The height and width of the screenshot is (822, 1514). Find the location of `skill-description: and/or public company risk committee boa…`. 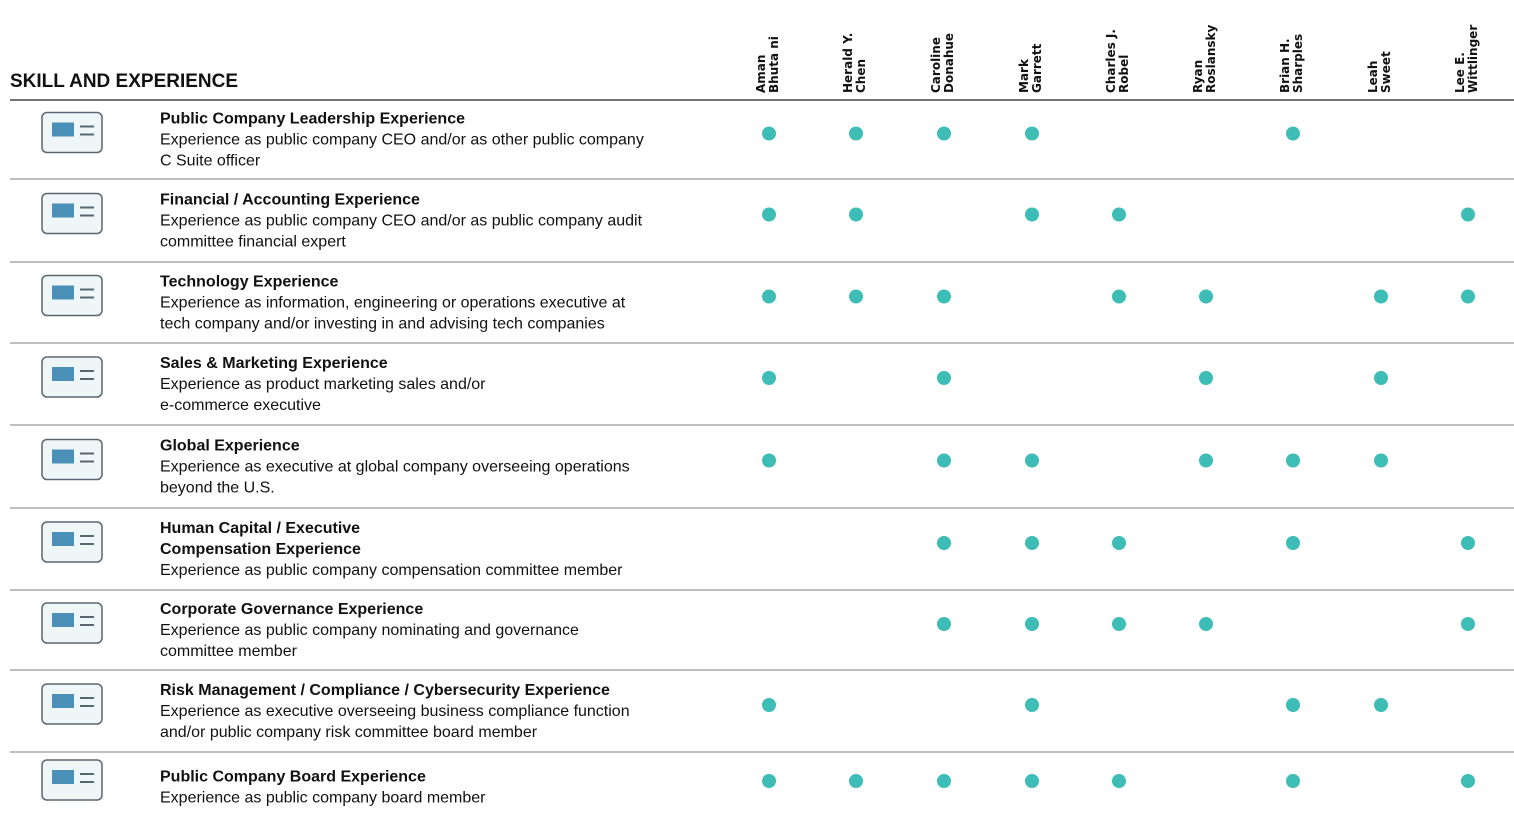

skill-description: and/or public company risk committee boa… is located at coordinates (349, 732).